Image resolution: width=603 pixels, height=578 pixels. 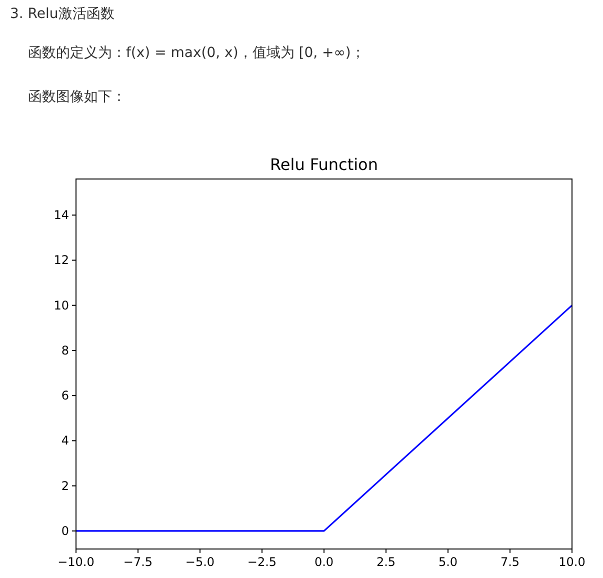 I want to click on text: 函数图像如下：, so click(x=77, y=97).